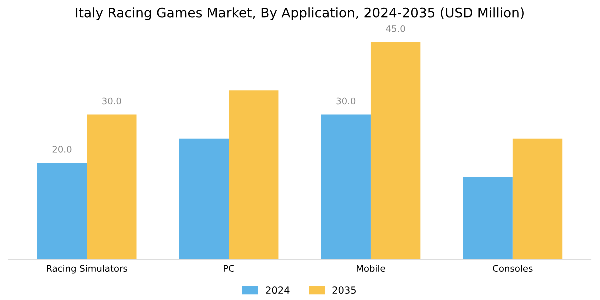 This screenshot has width=600, height=300. Describe the element at coordinates (229, 268) in the screenshot. I see `x-tick-label: PC` at that location.